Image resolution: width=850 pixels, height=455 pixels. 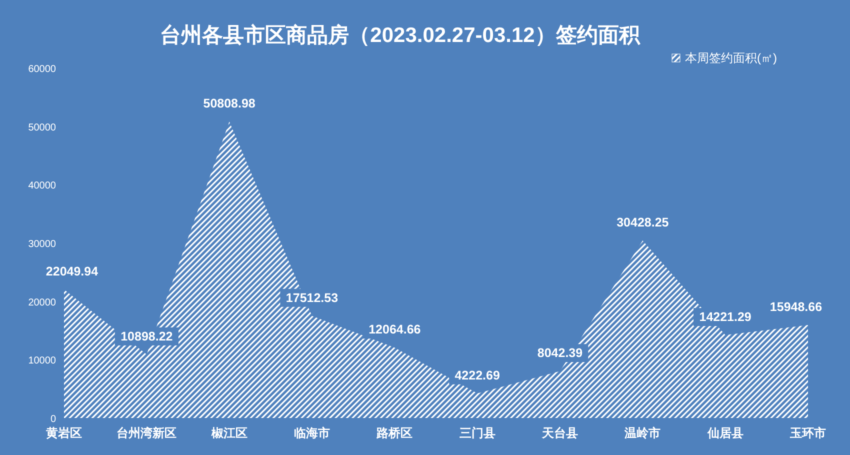 What do you see at coordinates (560, 353) in the screenshot?
I see `data-label: 8042.39` at bounding box center [560, 353].